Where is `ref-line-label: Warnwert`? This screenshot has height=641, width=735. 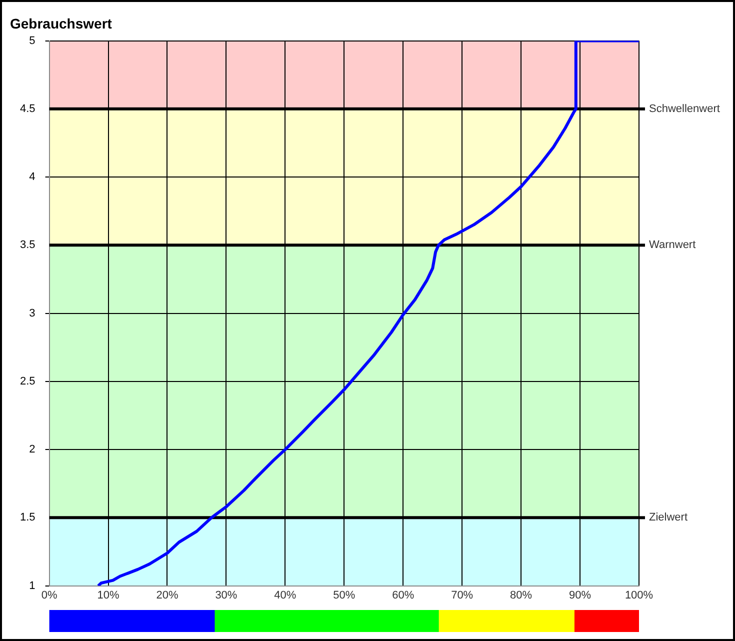 ref-line-label: Warnwert is located at coordinates (672, 245).